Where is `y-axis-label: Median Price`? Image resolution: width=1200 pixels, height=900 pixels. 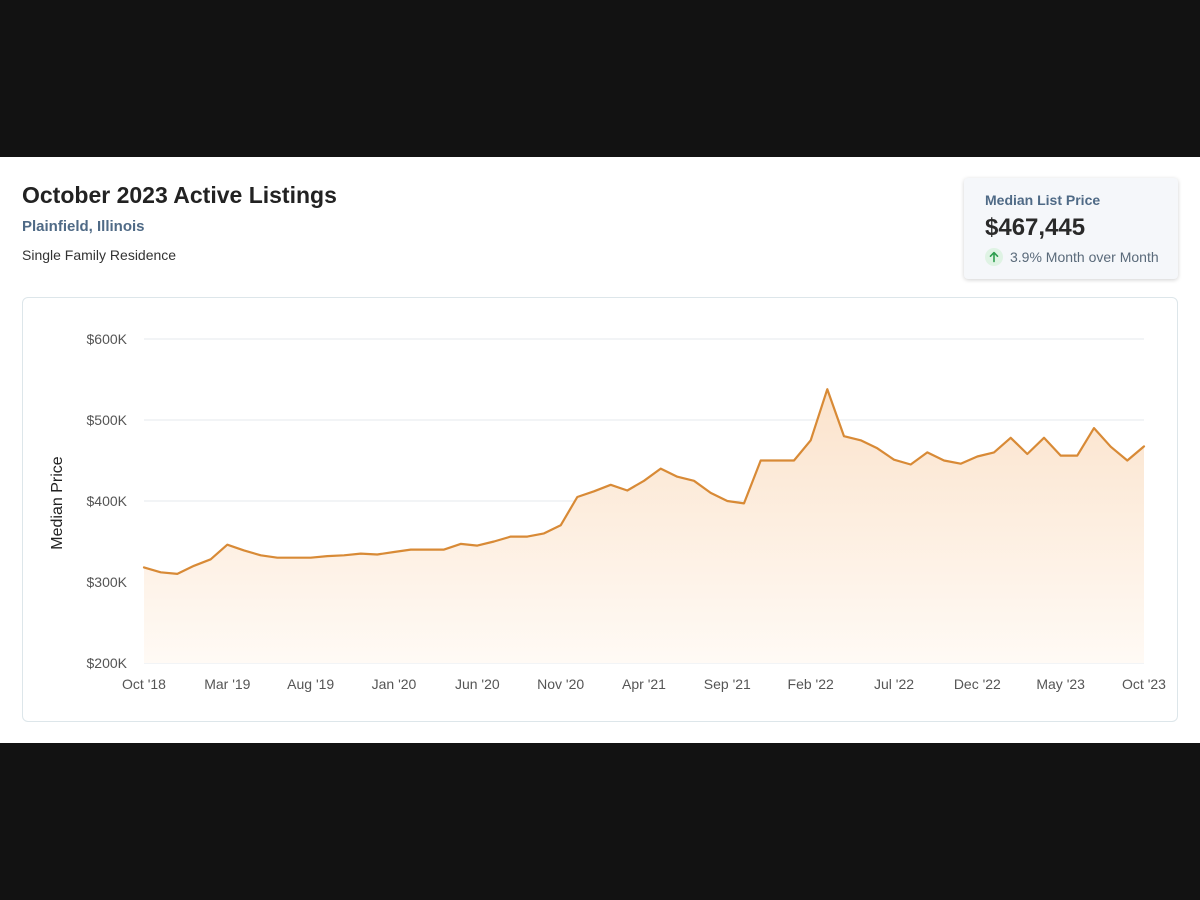 y-axis-label: Median Price is located at coordinates (57, 502).